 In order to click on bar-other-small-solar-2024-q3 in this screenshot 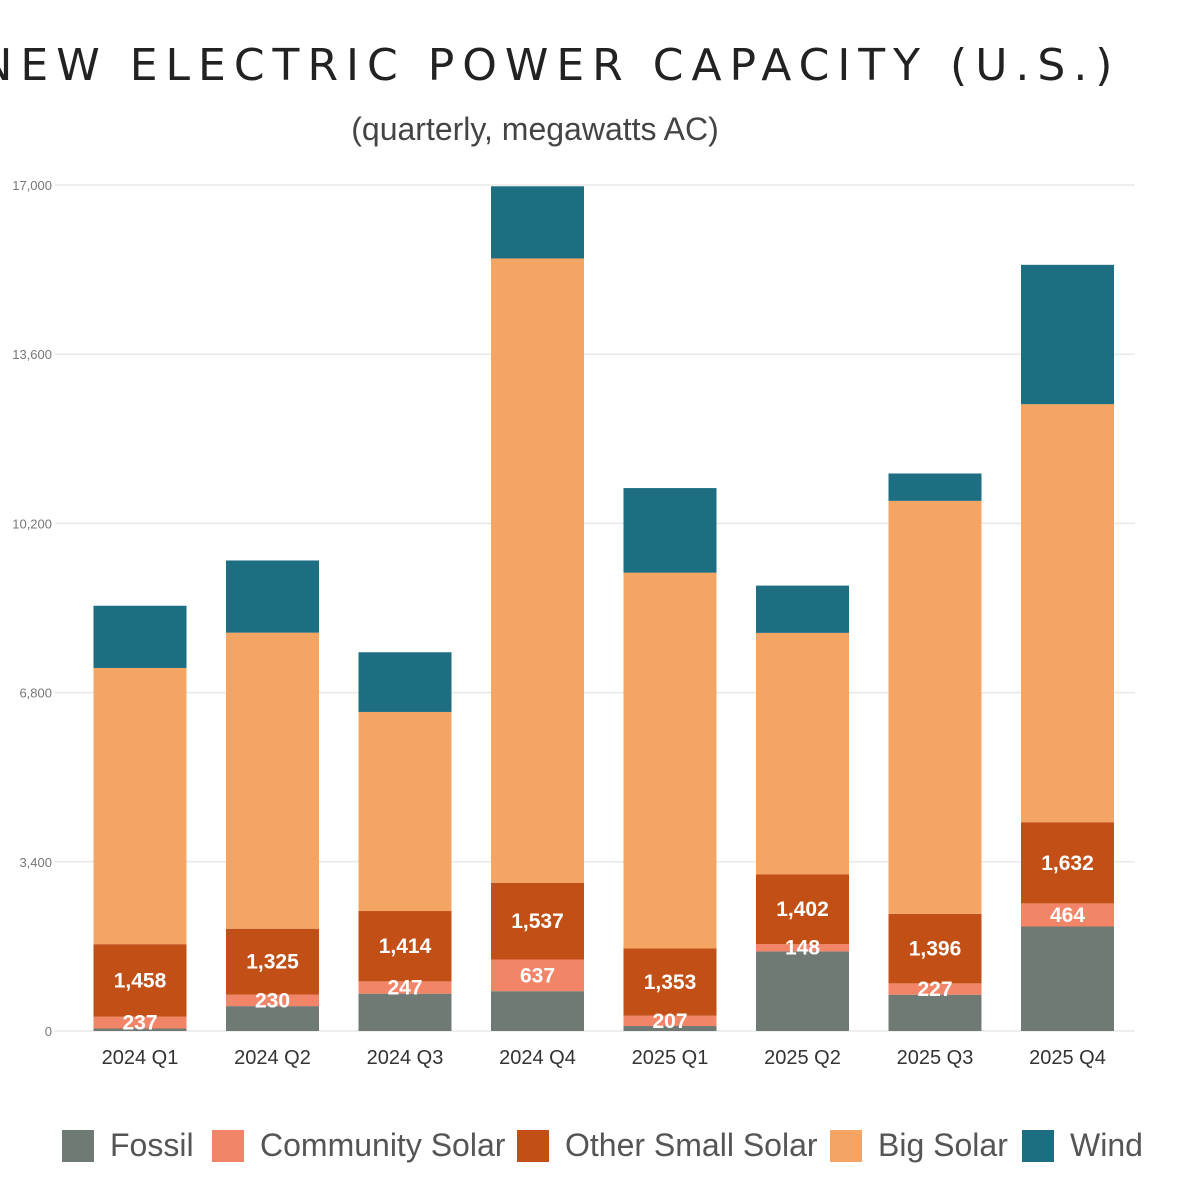, I will do `click(405, 946)`.